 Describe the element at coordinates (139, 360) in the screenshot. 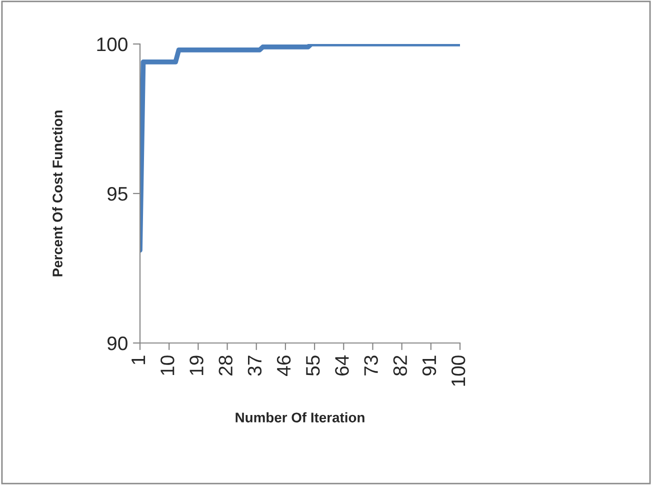

I see `x-tick-label: 1` at that location.